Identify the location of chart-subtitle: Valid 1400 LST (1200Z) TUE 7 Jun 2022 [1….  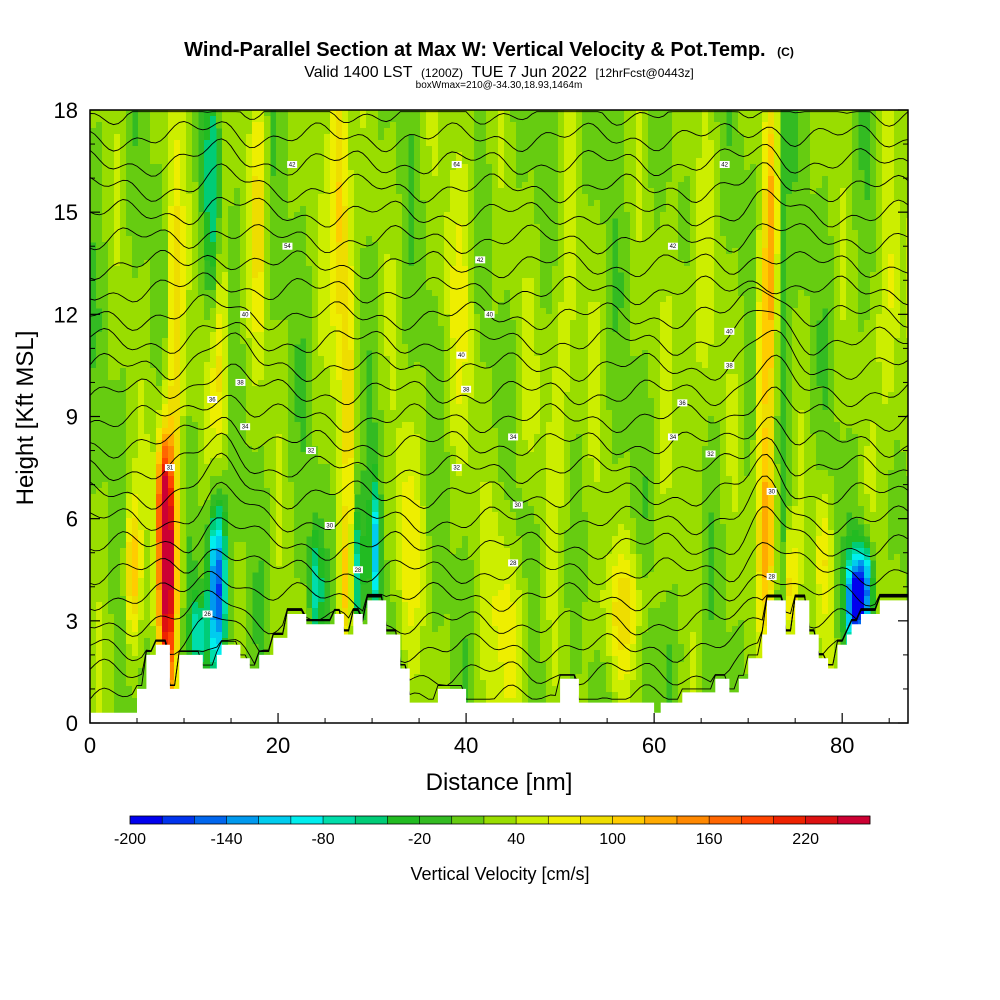
(498, 72).